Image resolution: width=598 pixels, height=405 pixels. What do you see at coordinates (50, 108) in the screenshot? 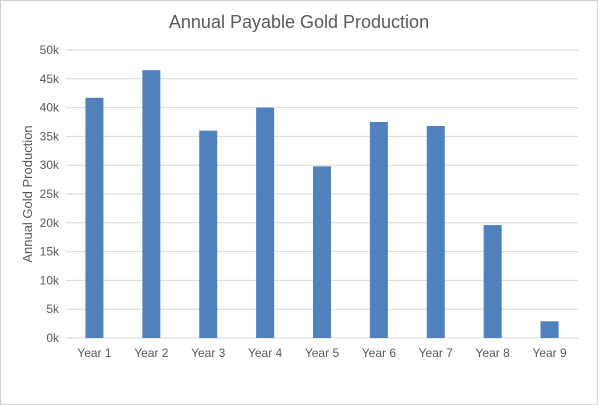
I see `y-tick-label: 40k` at bounding box center [50, 108].